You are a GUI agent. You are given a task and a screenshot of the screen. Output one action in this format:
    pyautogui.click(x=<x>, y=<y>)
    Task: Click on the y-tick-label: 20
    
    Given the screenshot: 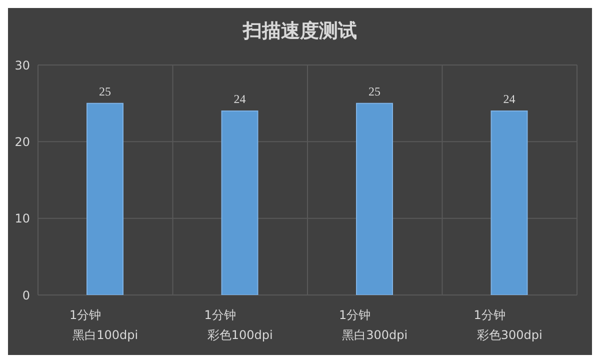 What is the action you would take?
    pyautogui.click(x=22, y=141)
    